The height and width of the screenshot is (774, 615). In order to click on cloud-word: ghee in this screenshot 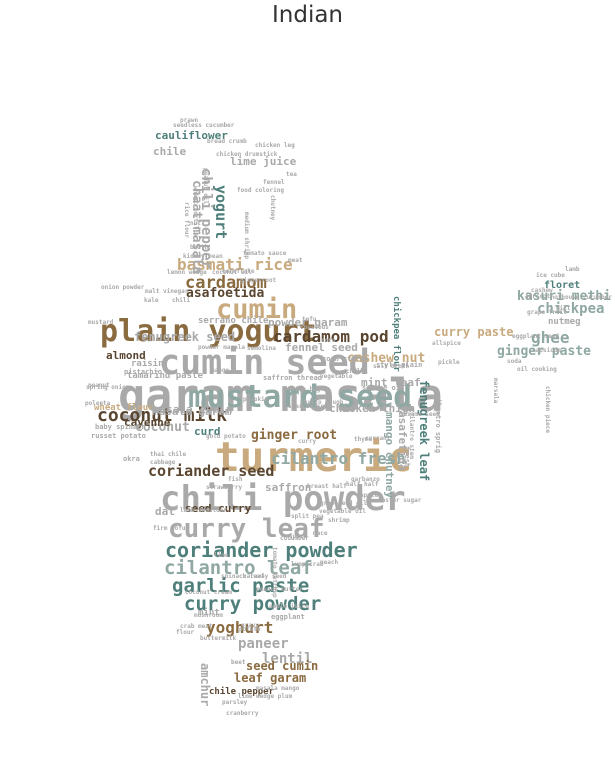, I will do `click(550, 337)`.